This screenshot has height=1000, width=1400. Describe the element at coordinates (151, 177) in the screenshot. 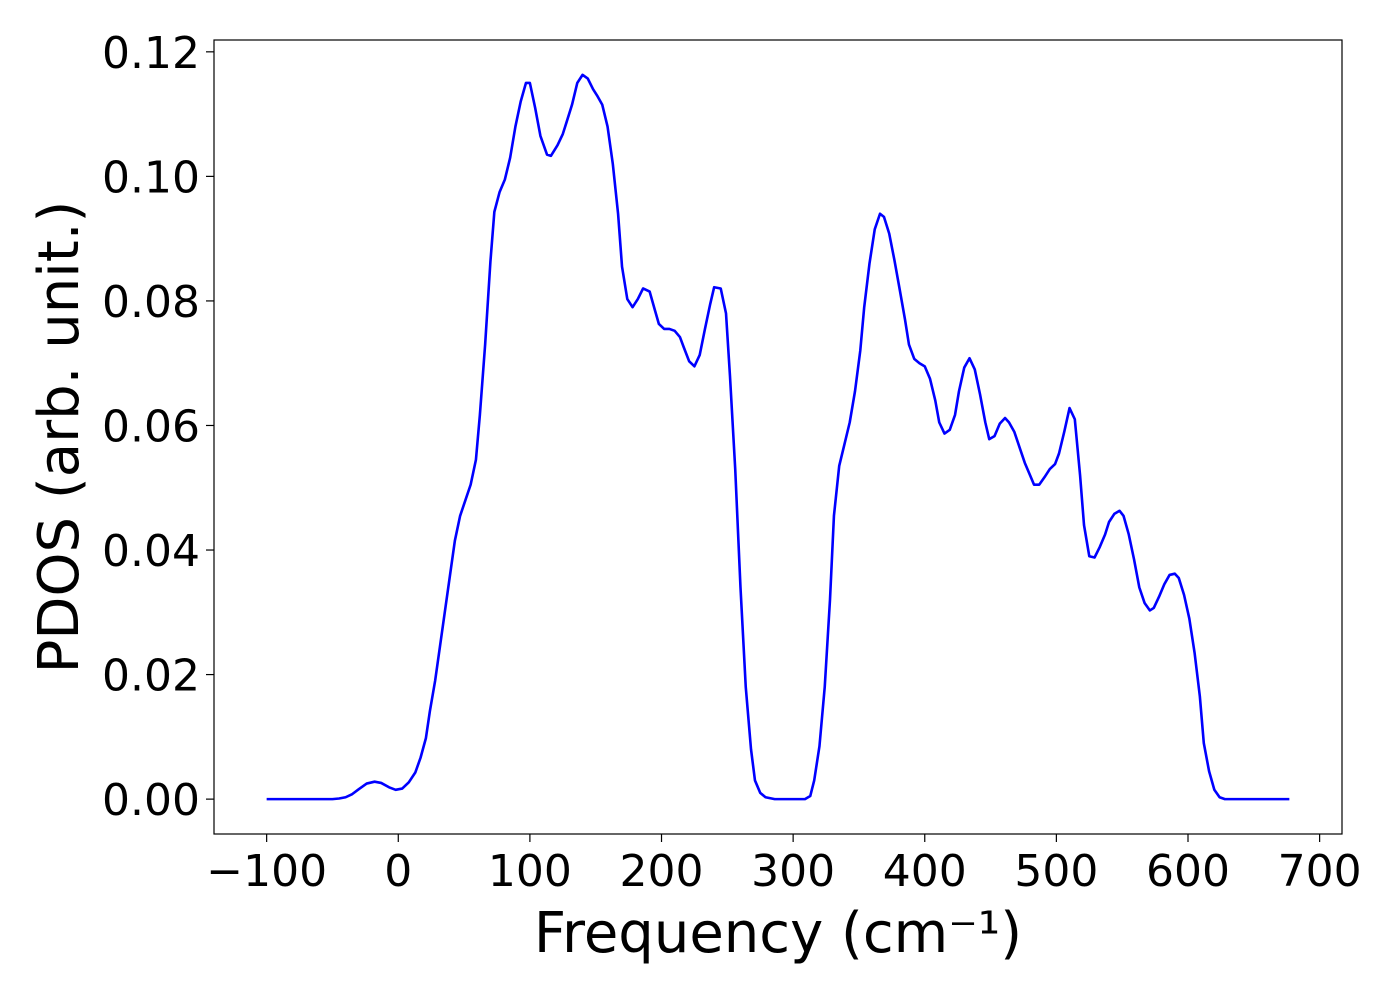

I see `y-tick-label: 0.10` at that location.